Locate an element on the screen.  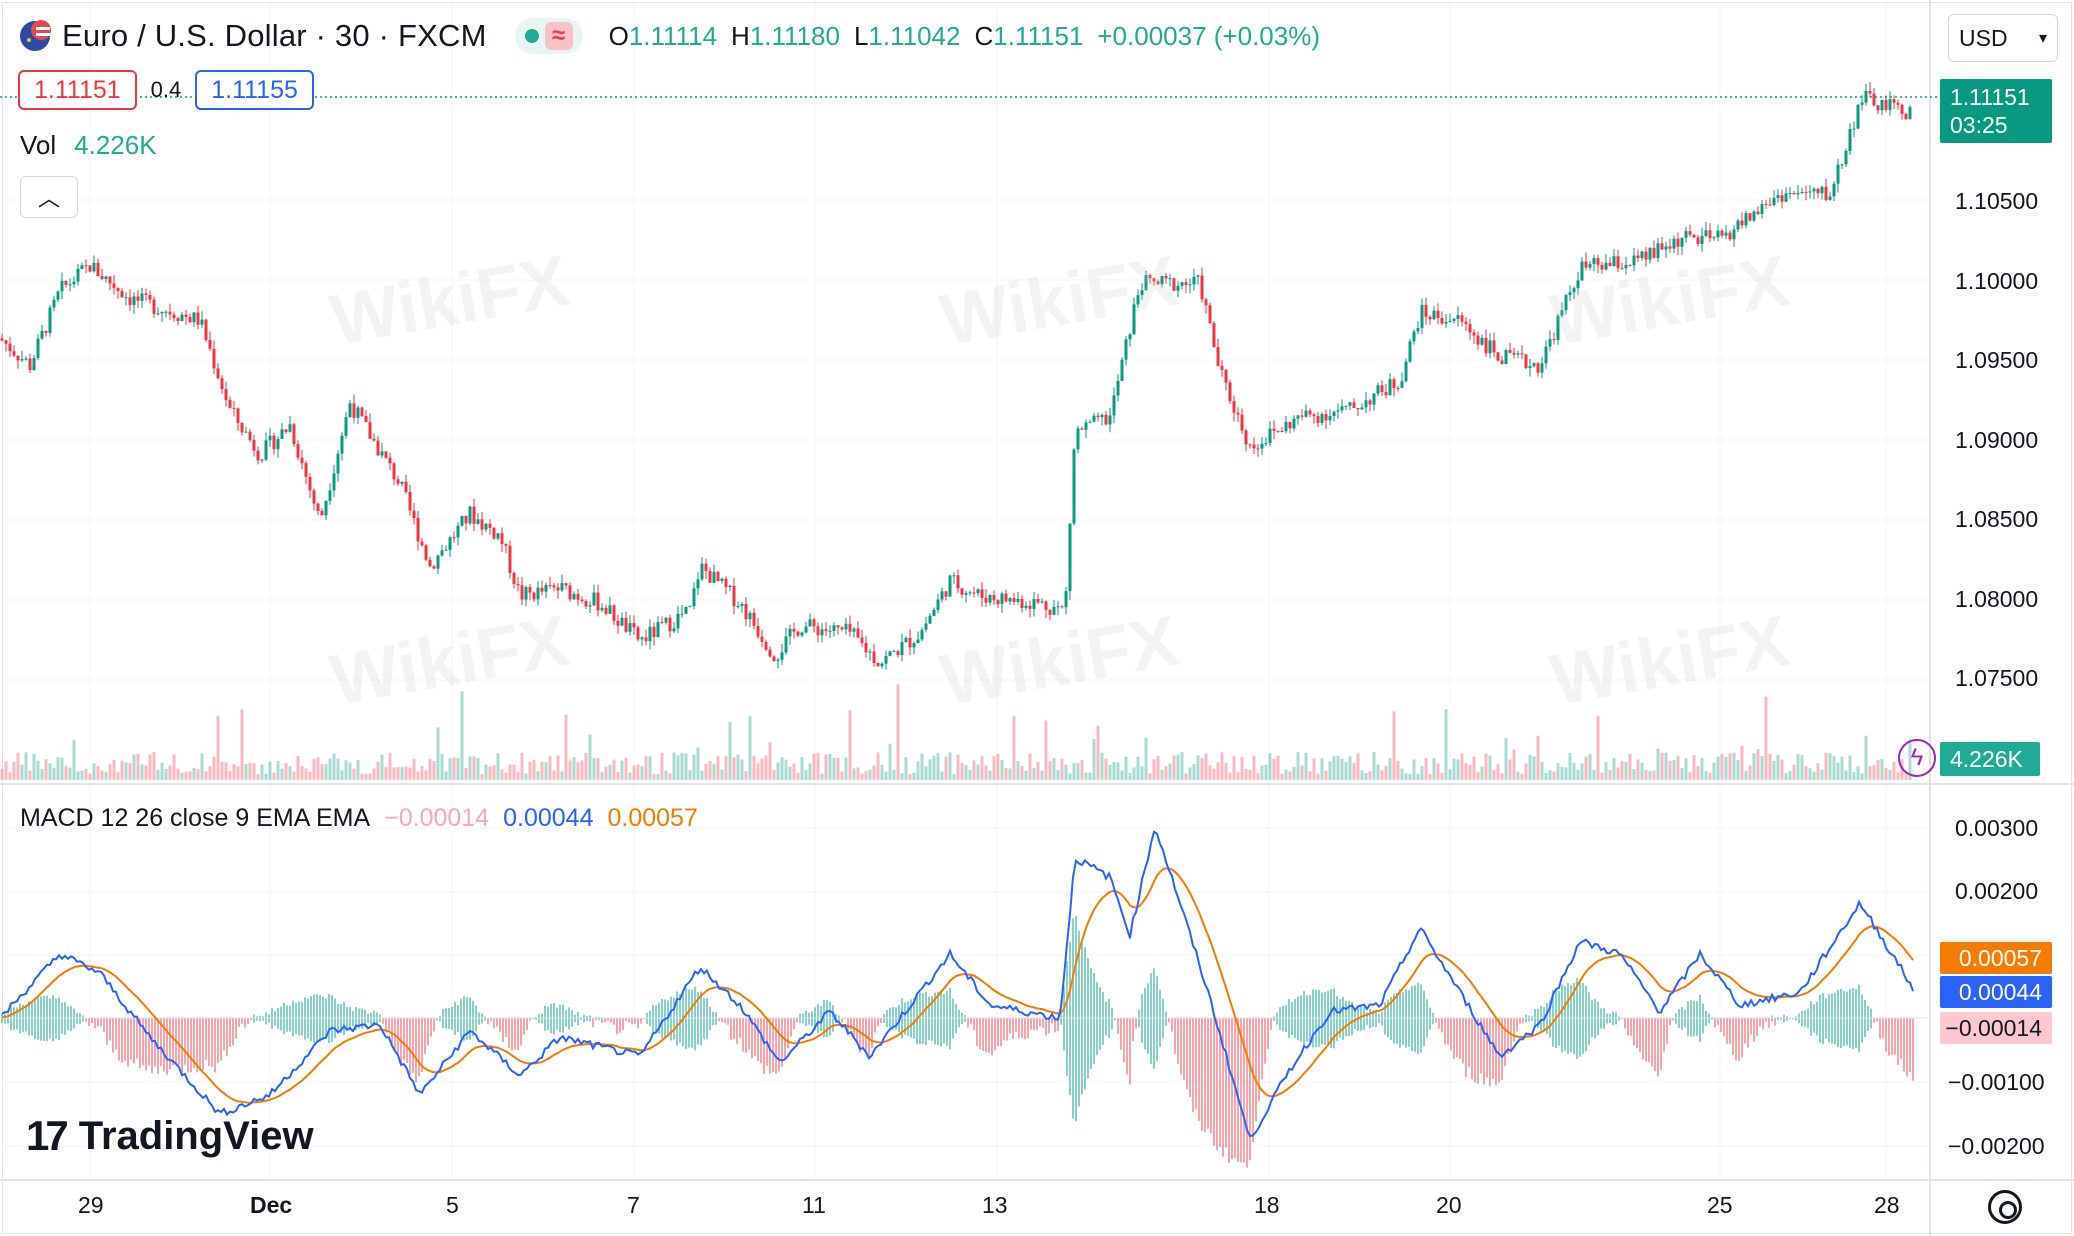
symbol-title: Euro / U.S. Dollar · 30 · FXCM is located at coordinates (274, 35).